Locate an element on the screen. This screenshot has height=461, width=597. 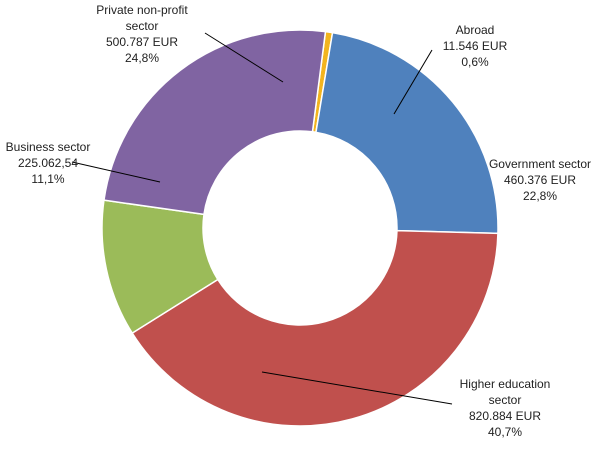
label-private-non-profit-sector-name-1: sector is located at coordinates (142, 26).